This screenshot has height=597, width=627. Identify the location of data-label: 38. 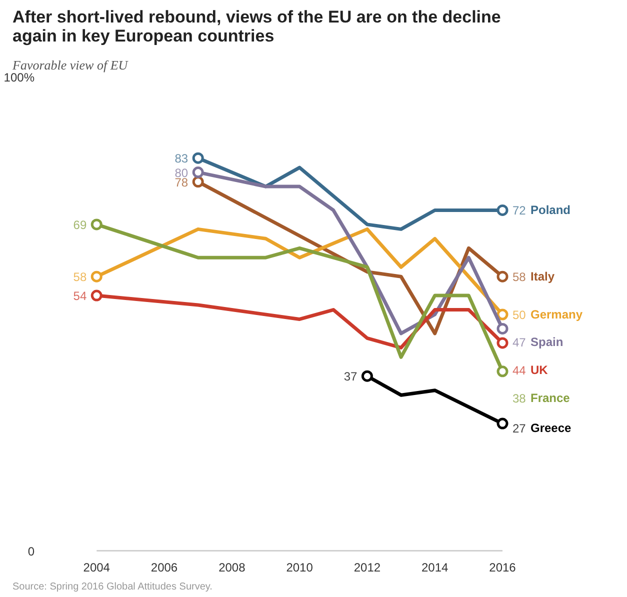
(519, 399).